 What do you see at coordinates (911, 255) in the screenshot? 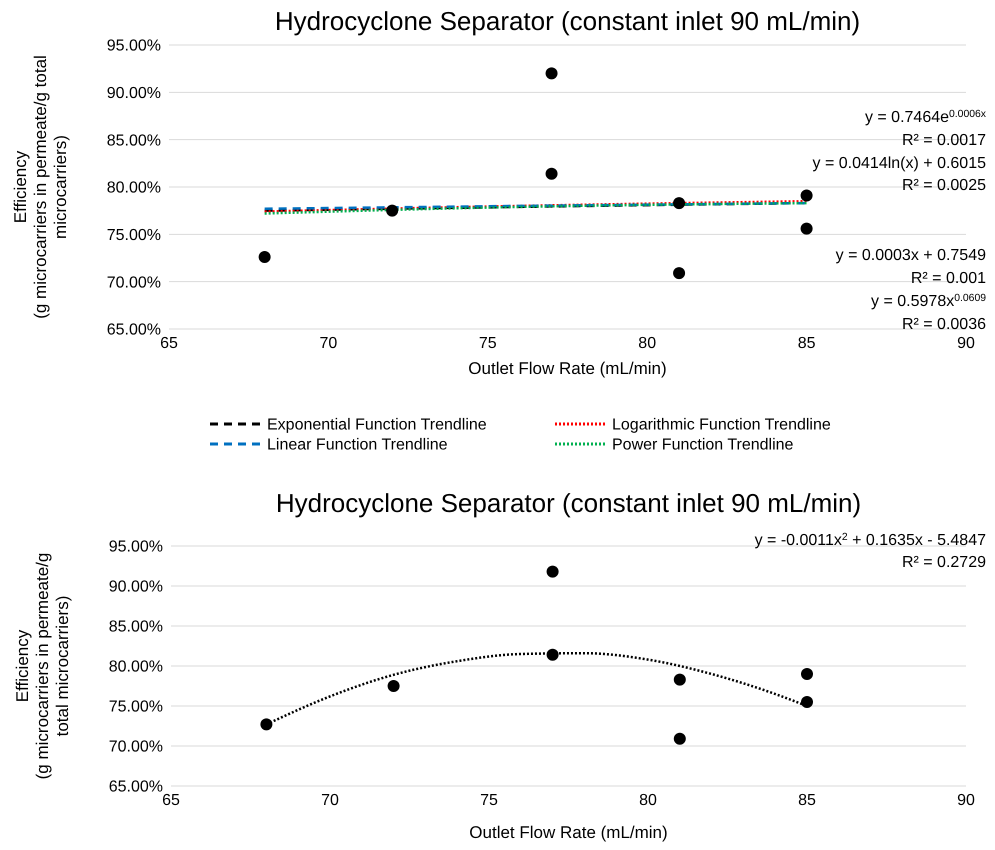
I see `annotation: y = 0.0003x + 0.7549` at bounding box center [911, 255].